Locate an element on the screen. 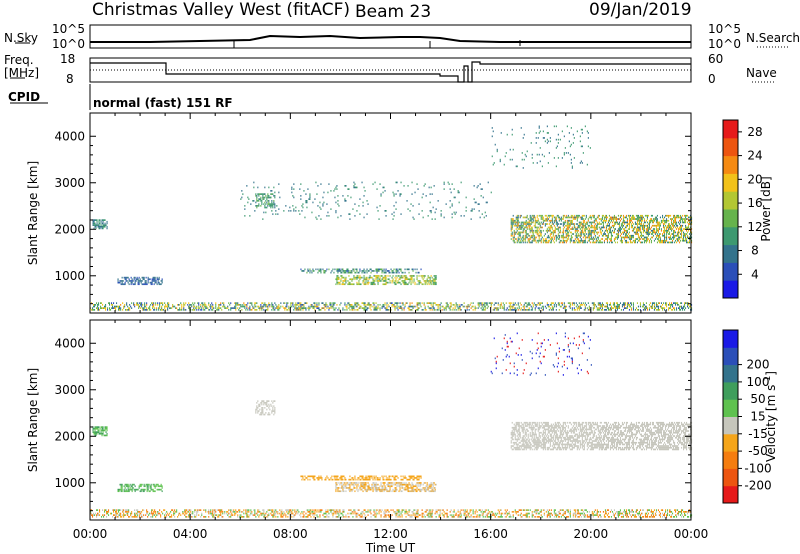 This screenshot has height=554, width=800. noise-trace is located at coordinates (390, 38).